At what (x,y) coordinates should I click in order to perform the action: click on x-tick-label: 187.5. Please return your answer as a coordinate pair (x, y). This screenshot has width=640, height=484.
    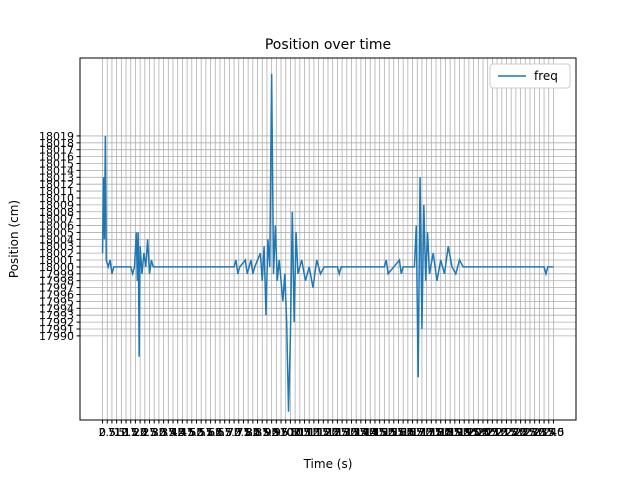
    Looking at the image, I should click on (455, 432).